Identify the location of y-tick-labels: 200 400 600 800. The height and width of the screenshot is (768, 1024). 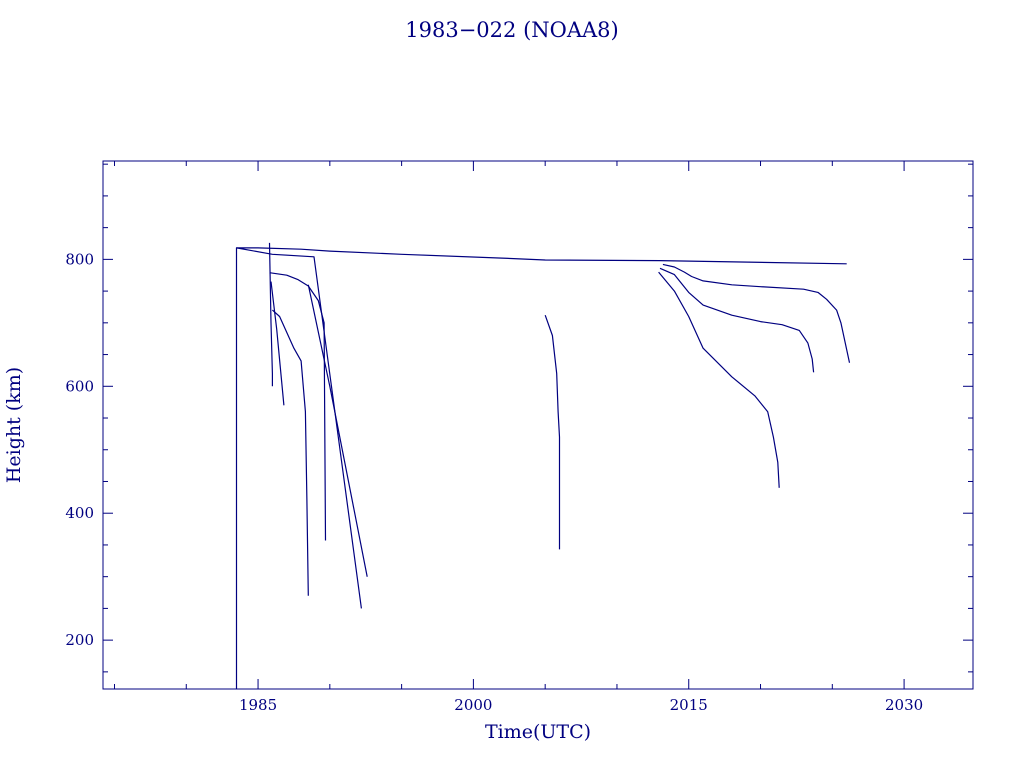
(79, 449).